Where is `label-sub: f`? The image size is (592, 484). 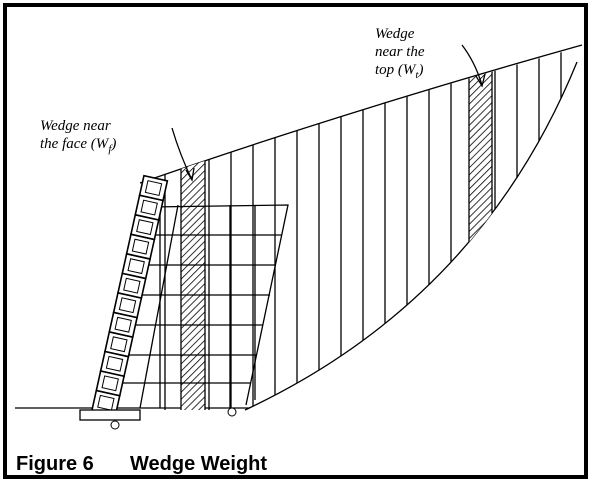
label-sub: f is located at coordinates (110, 149).